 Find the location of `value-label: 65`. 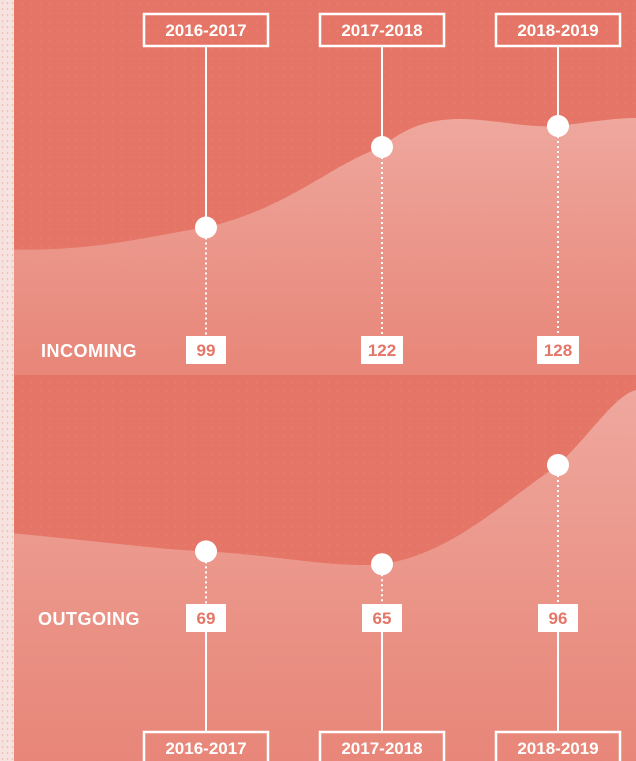

value-label: 65 is located at coordinates (382, 618).